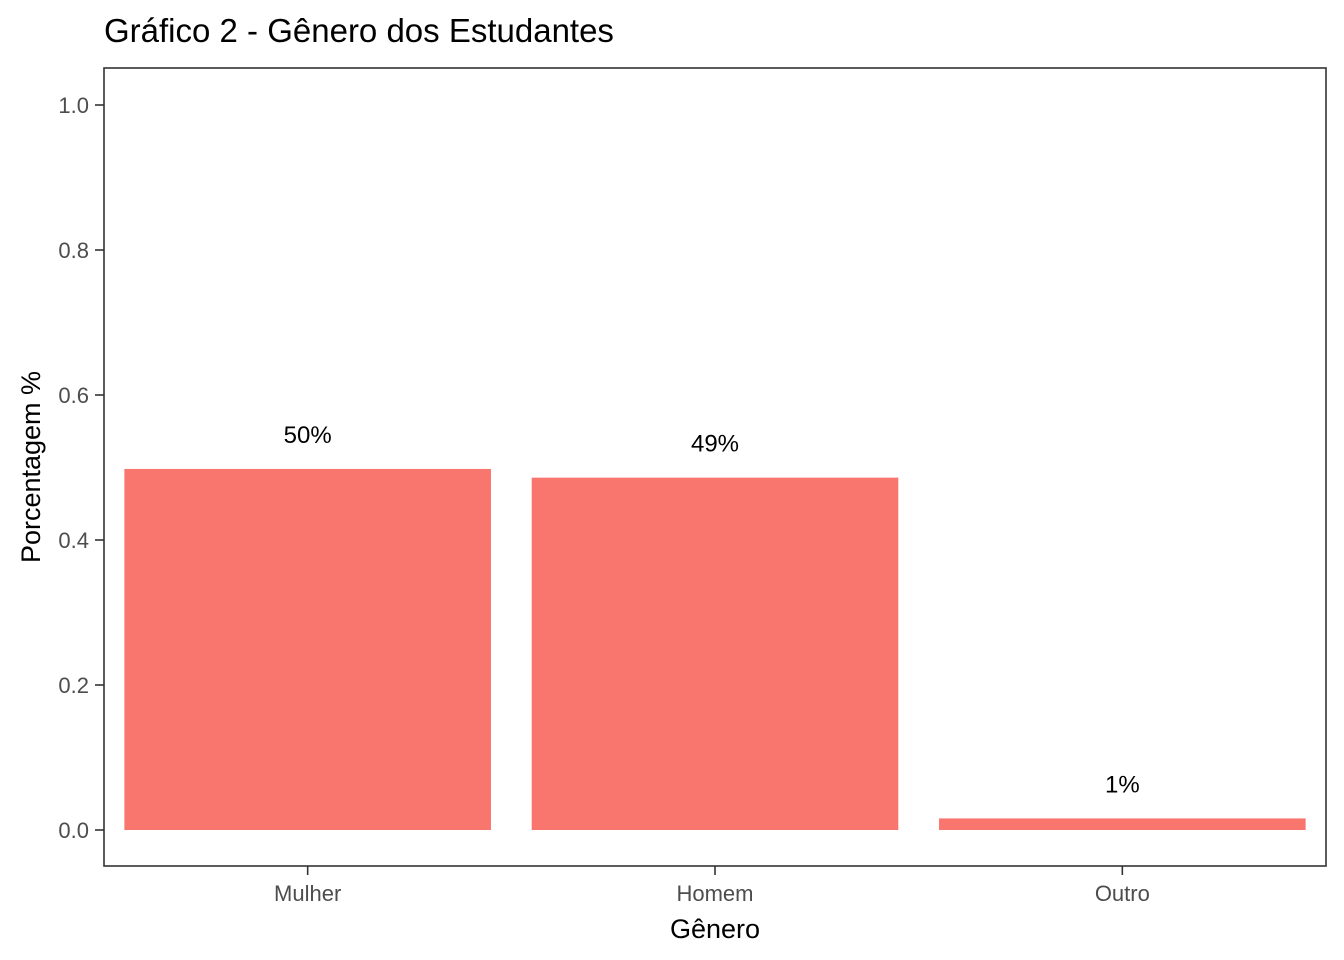 Image resolution: width=1344 pixels, height=960 pixels. I want to click on y-tick-label: 0.4, so click(73, 540).